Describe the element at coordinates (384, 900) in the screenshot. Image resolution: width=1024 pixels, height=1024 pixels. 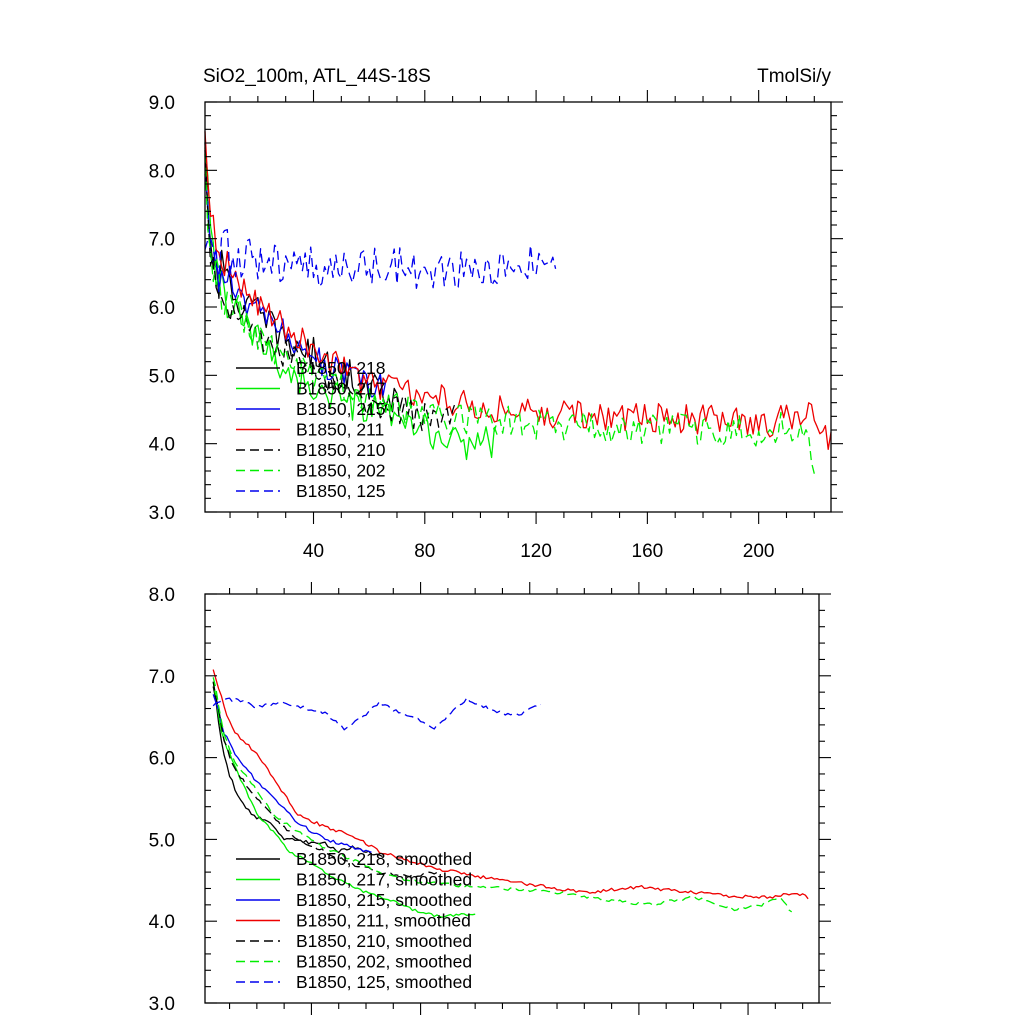
I see `legend-label: B1850, 215, smoothed` at that location.